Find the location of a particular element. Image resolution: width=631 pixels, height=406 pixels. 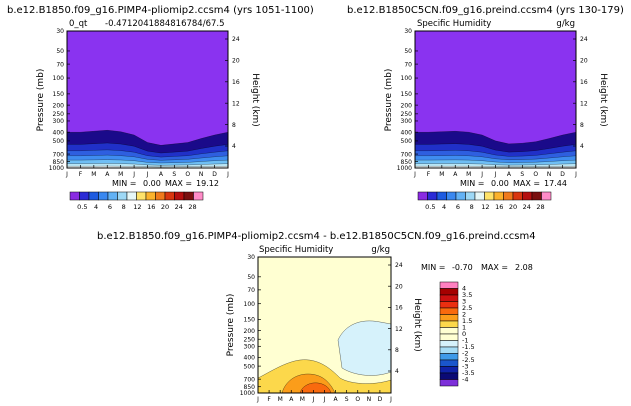

x-tick-label: A is located at coordinates (455, 174).